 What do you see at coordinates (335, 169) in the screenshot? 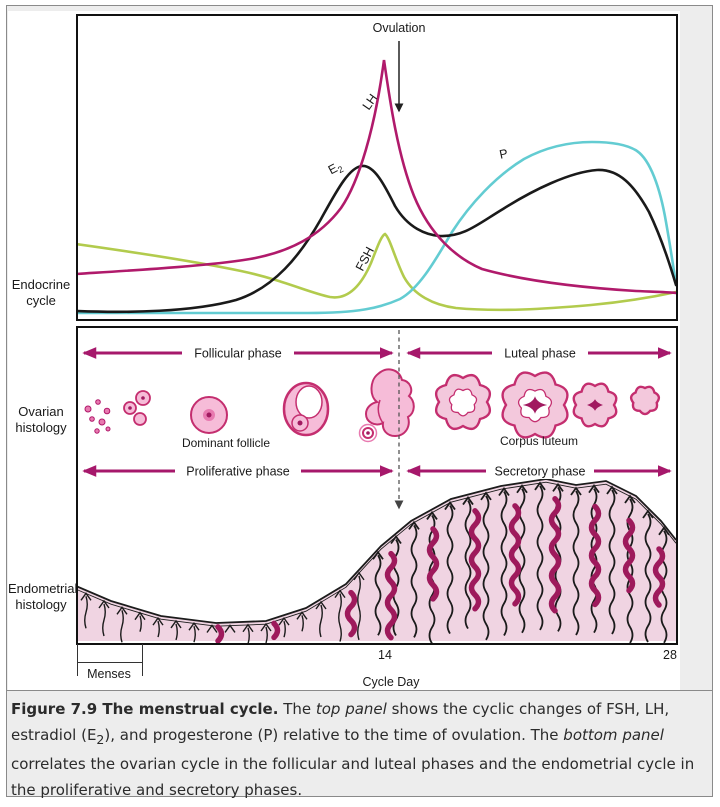
I see `e2-label: E2` at bounding box center [335, 169].